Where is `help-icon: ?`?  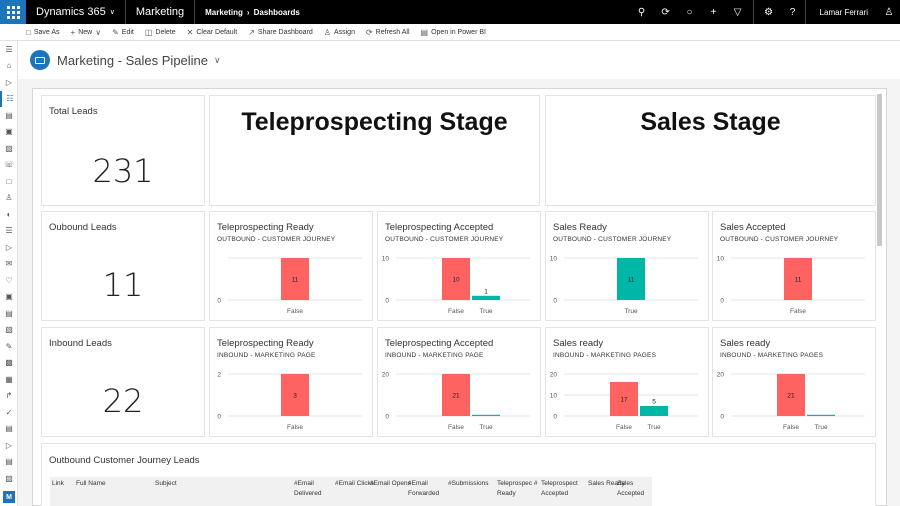
help-icon: ? is located at coordinates (792, 12).